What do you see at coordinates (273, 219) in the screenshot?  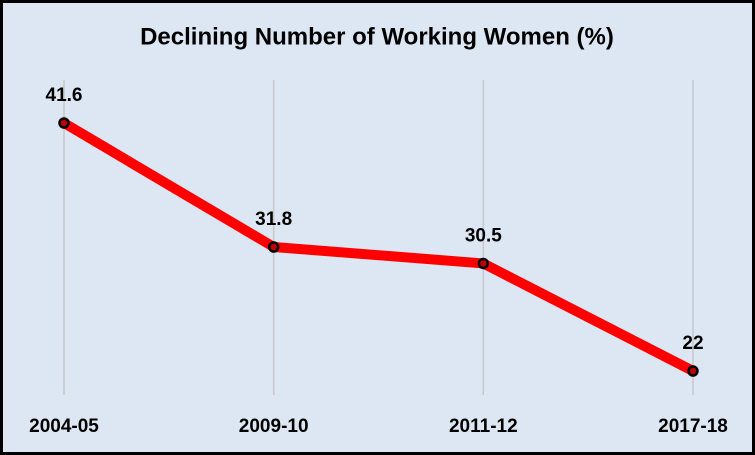 I see `data-label: 31.8` at bounding box center [273, 219].